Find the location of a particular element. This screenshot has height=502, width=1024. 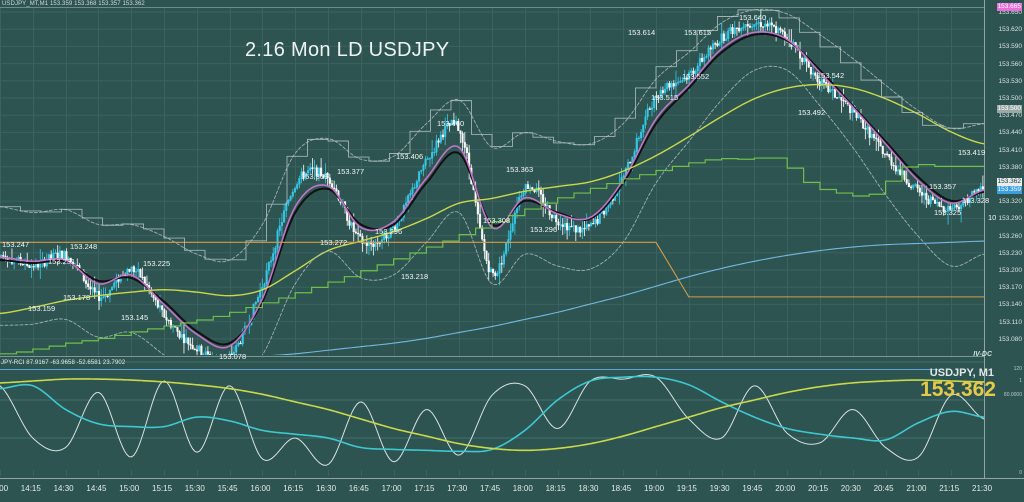

price-annotation: 153.178 is located at coordinates (77, 297).